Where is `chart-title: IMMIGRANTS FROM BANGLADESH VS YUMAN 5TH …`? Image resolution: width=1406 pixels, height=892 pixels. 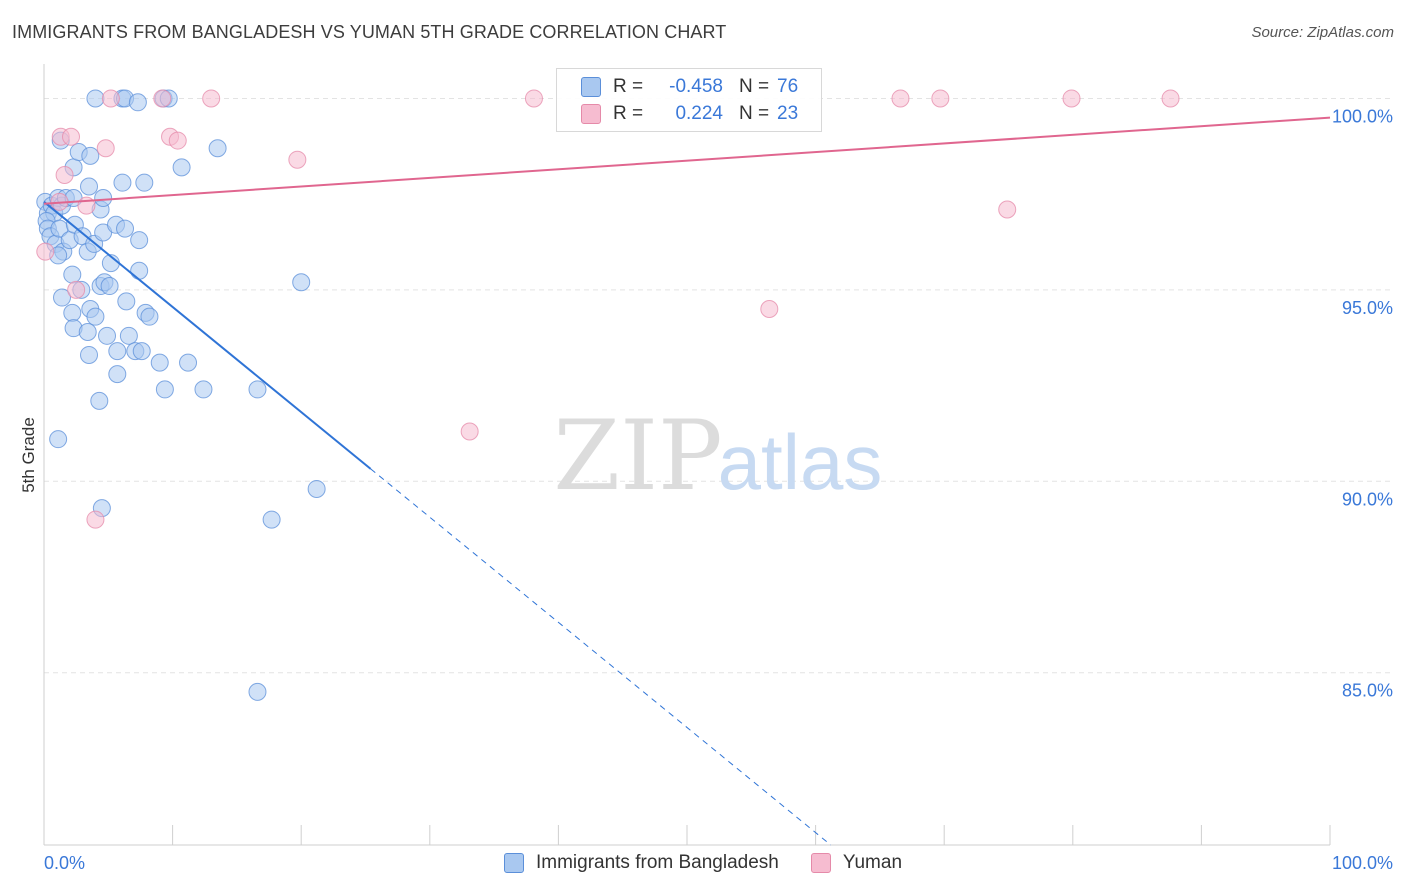
chart-title: IMMIGRANTS FROM BANGLADESH VS YUMAN 5TH … is located at coordinates (369, 32).